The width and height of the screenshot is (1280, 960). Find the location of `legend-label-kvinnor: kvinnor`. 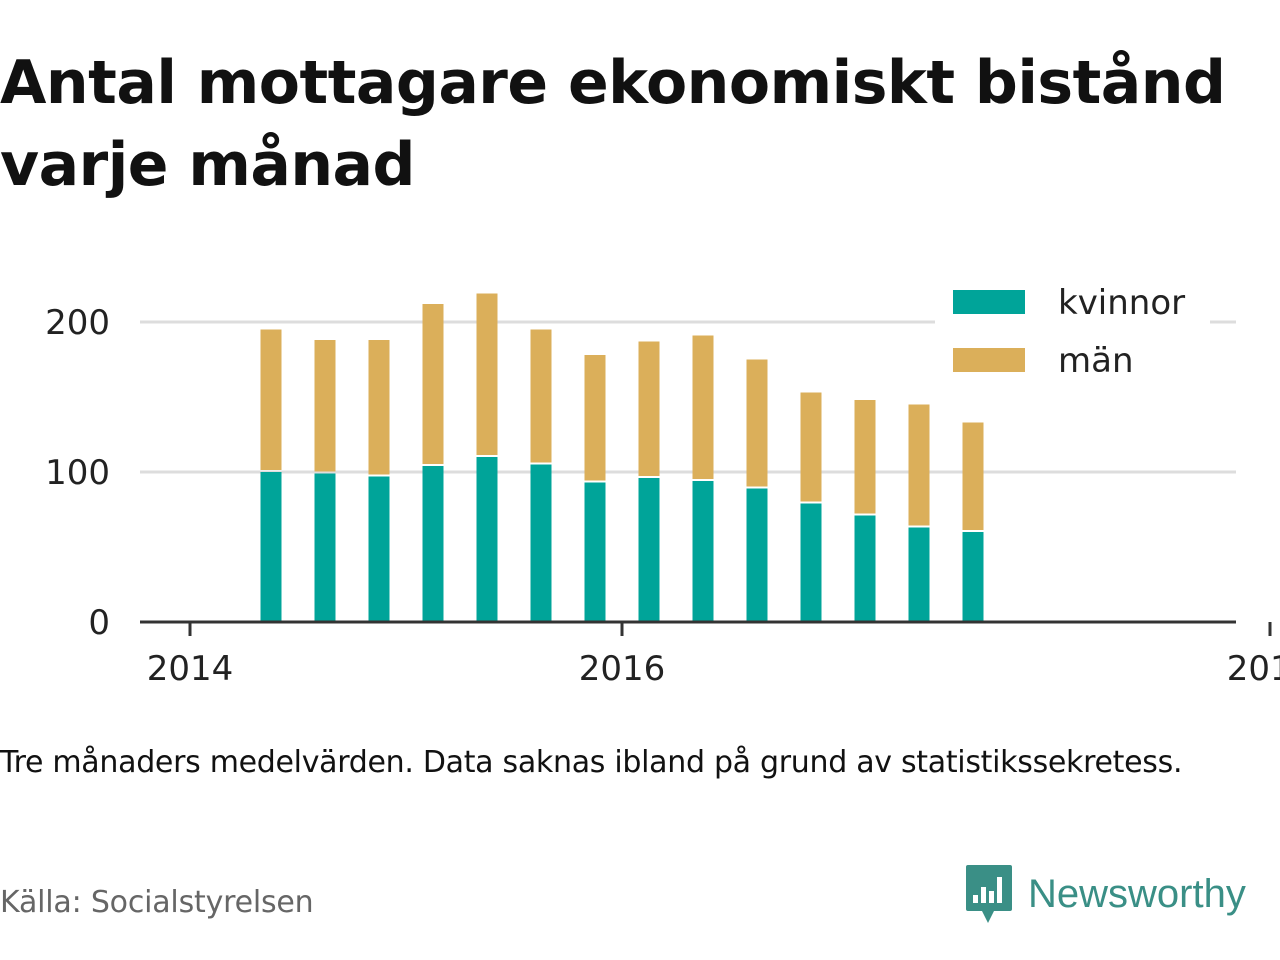

legend-label-kvinnor: kvinnor is located at coordinates (1121, 303).